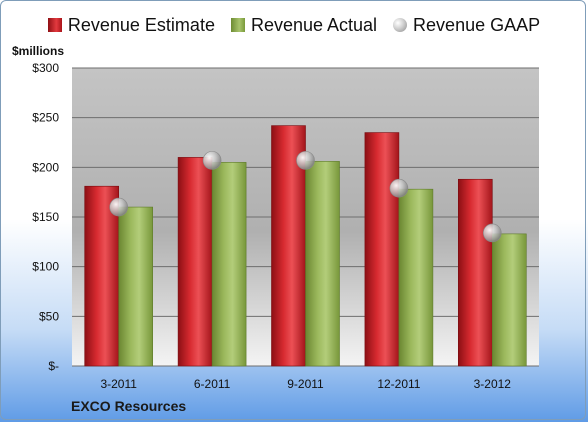  Describe the element at coordinates (398, 384) in the screenshot. I see `x-tick-label: 12-2011` at that location.